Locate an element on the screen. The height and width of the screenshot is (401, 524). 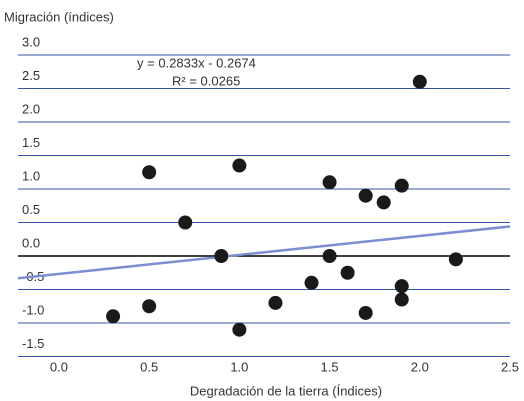
x-tick-label: 0.5 is located at coordinates (149, 366).